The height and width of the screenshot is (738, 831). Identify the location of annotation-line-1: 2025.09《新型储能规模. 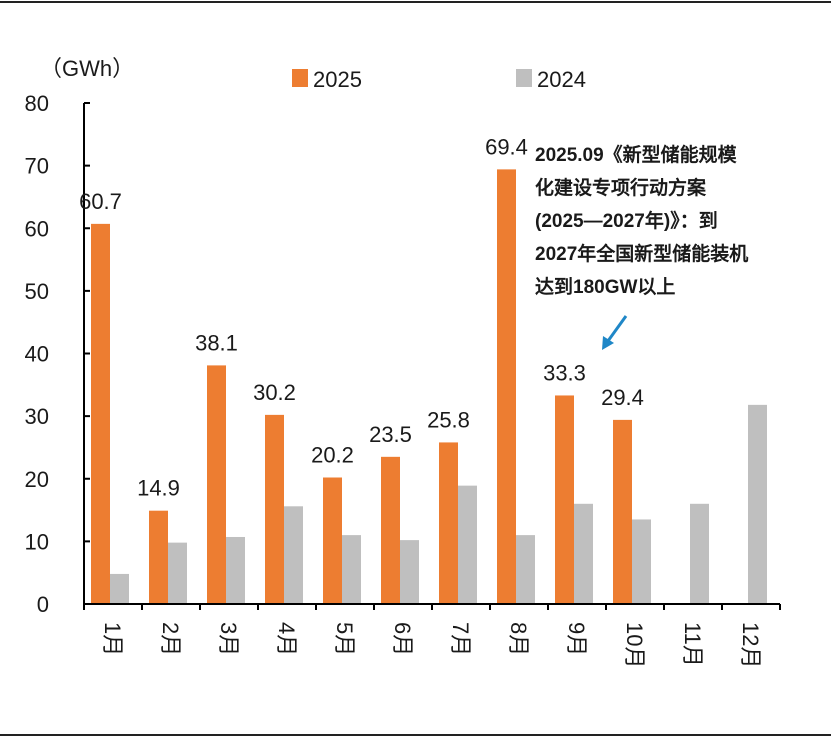
(636, 154).